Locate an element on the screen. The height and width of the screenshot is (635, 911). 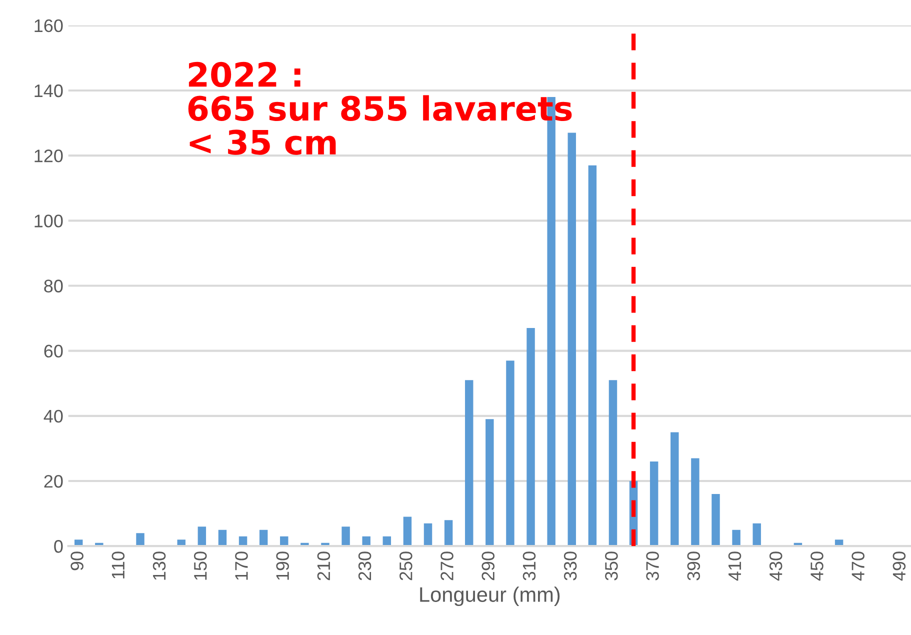
x-tick-label: 370 is located at coordinates (652, 566).